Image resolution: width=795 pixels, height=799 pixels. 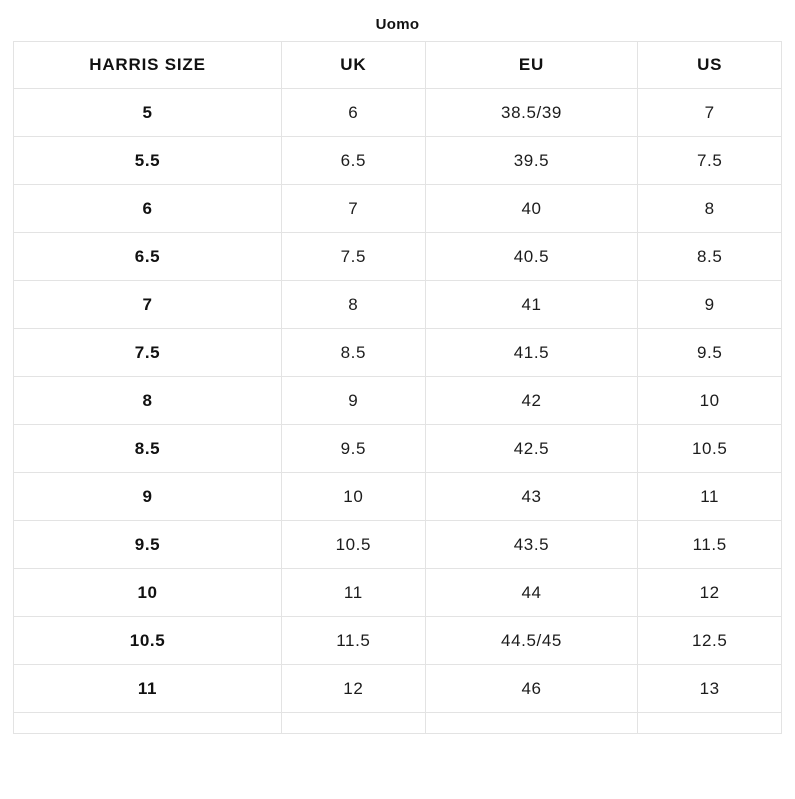 I want to click on table-row: 6 7 40 8, so click(x=397, y=208).